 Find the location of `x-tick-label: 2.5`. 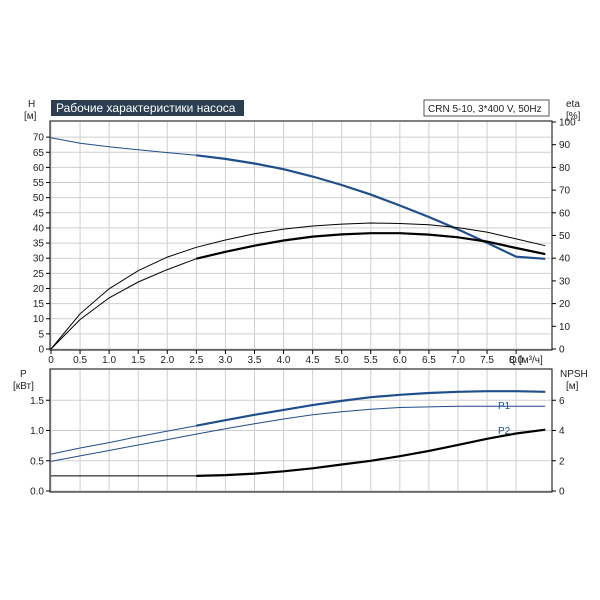

x-tick-label: 2.5 is located at coordinates (196, 360).